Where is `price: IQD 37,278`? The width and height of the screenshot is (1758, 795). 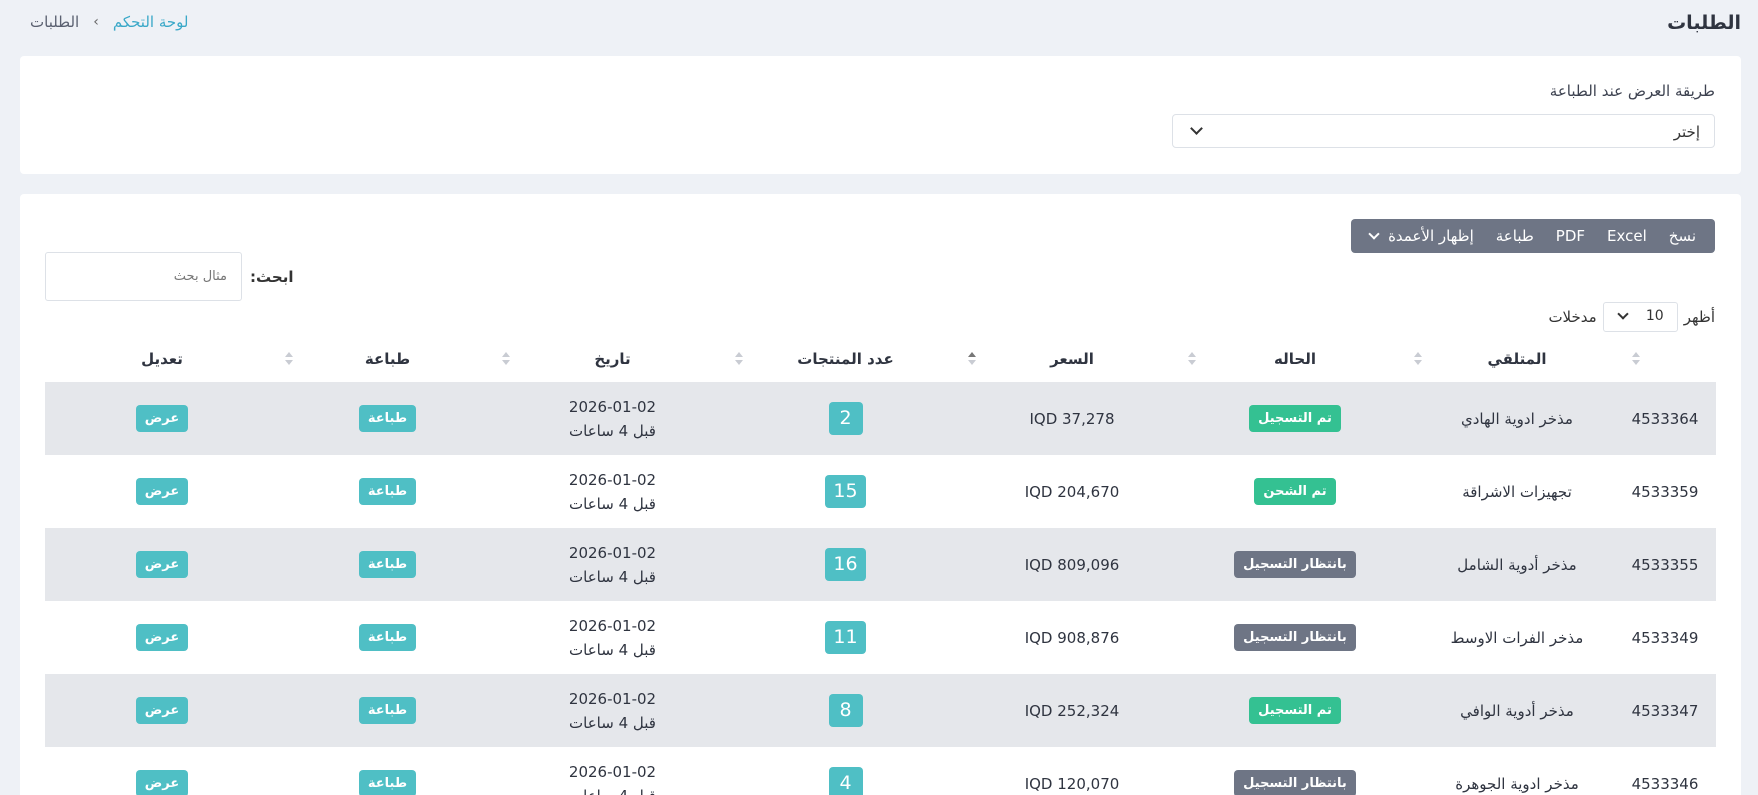
price: IQD 37,278 is located at coordinates (1072, 418).